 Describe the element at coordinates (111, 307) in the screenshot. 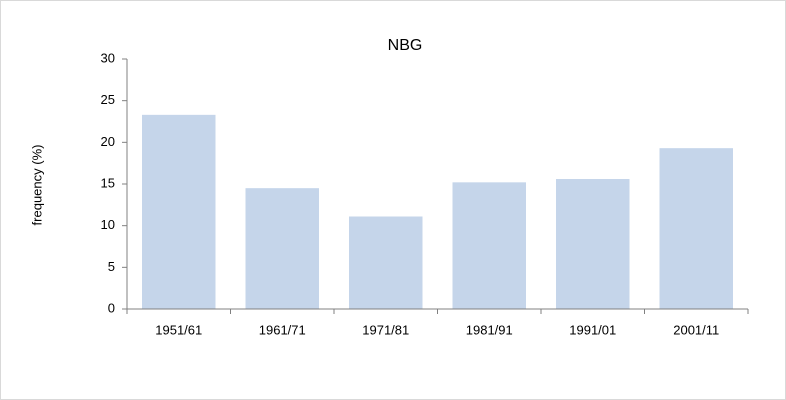

I see `y-tick-label: 0` at that location.